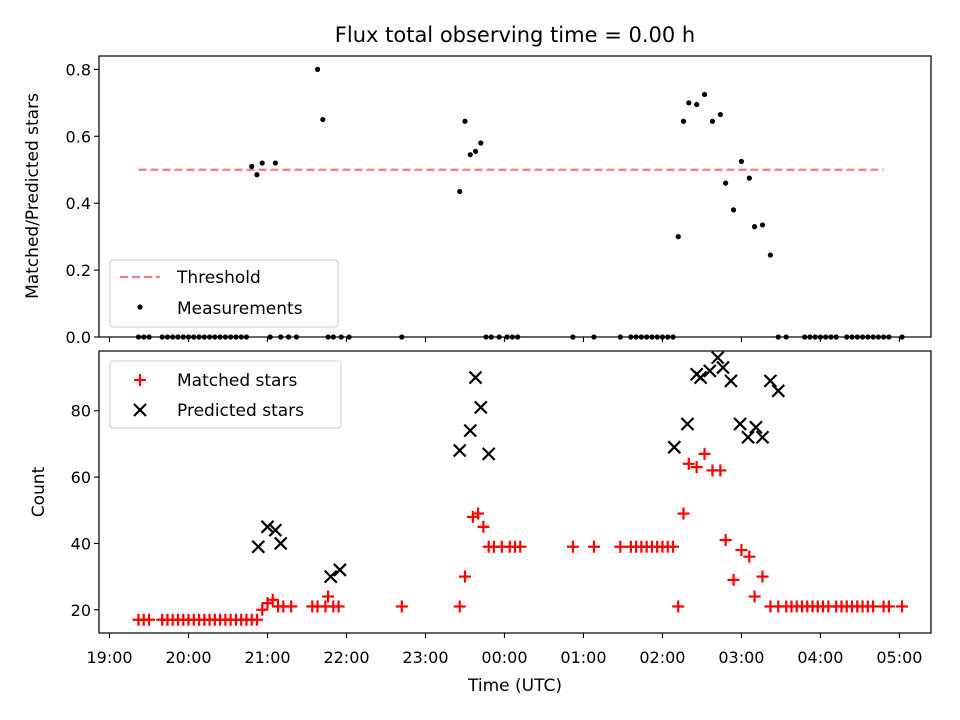  I want to click on y-tick-label: 0.6, so click(78, 136).